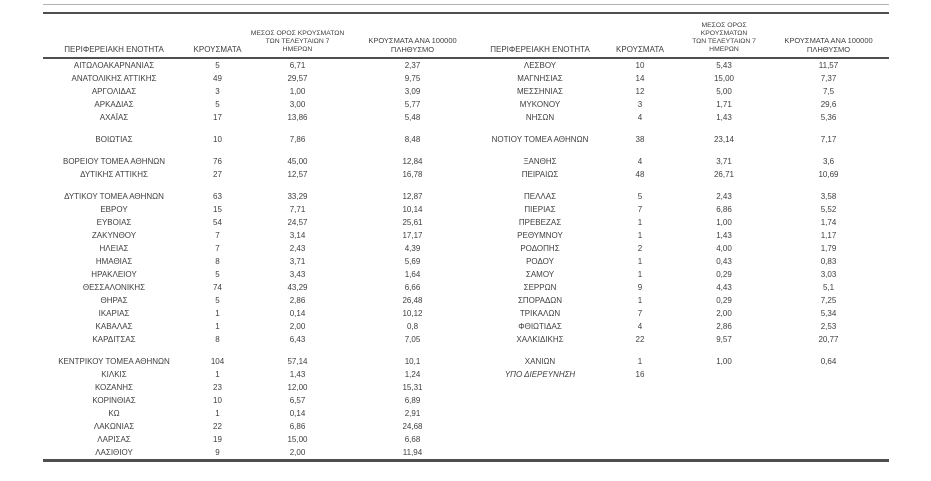  I want to click on value-cell: 5,00, so click(724, 91).